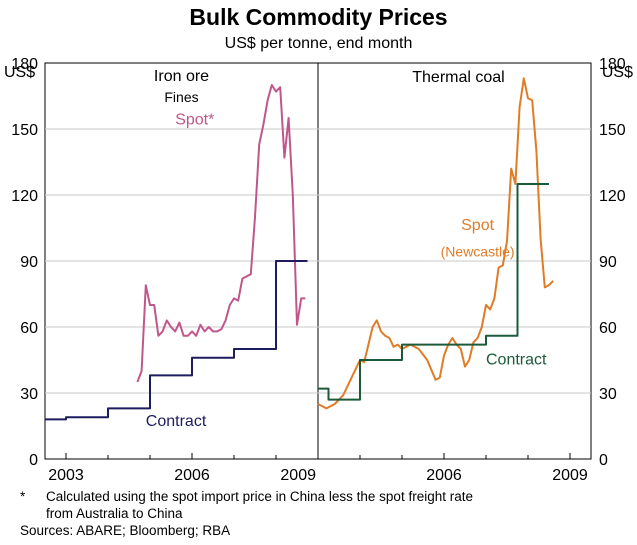 The width and height of the screenshot is (637, 545). I want to click on y-tick-label-right: 180, so click(612, 64).